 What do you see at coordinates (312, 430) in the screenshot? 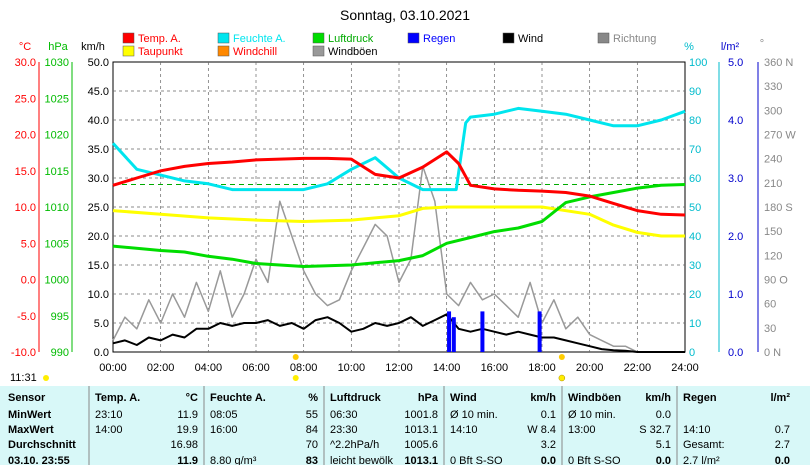
I see `table-cell-value: 84` at bounding box center [312, 430].